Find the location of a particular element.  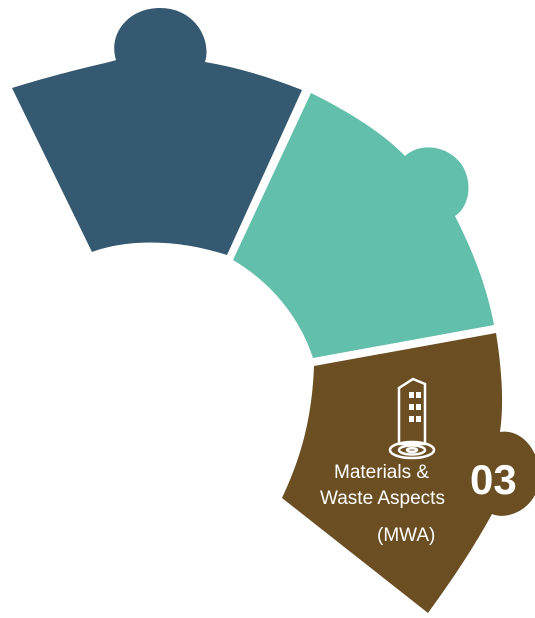

segment-bottom-label-line2: Waste Aspects is located at coordinates (382, 498).